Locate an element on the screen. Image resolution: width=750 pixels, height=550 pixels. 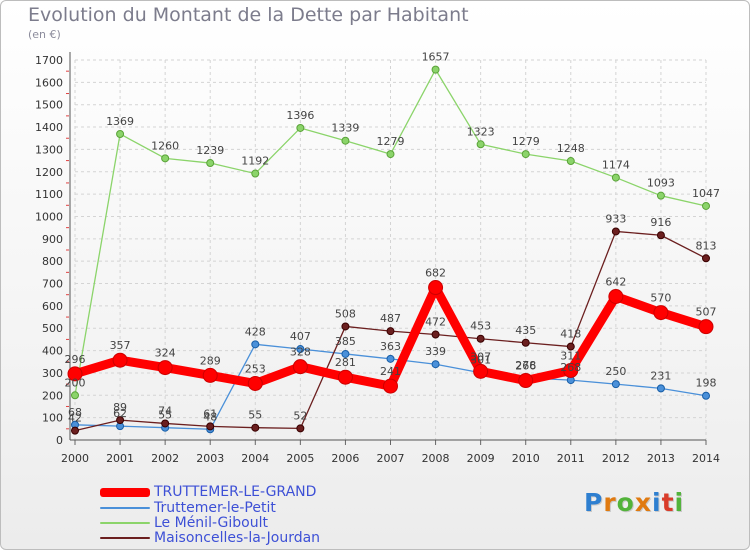
data-label-maisoncelles-la-jourdan: 508 is located at coordinates (345, 313).